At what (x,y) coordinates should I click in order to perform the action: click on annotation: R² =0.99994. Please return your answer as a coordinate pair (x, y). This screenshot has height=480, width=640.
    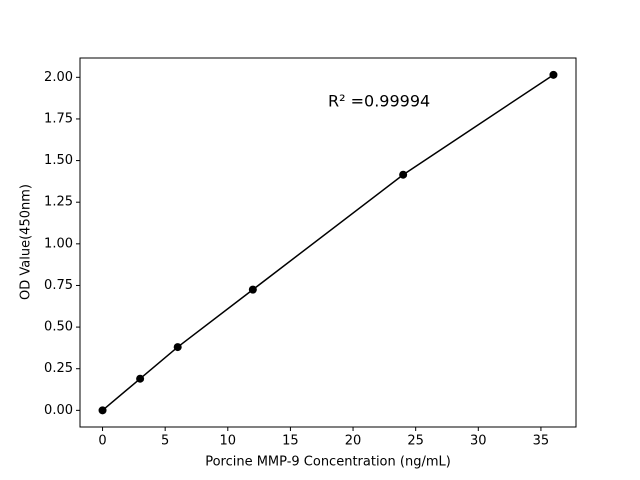
    Looking at the image, I should click on (379, 101).